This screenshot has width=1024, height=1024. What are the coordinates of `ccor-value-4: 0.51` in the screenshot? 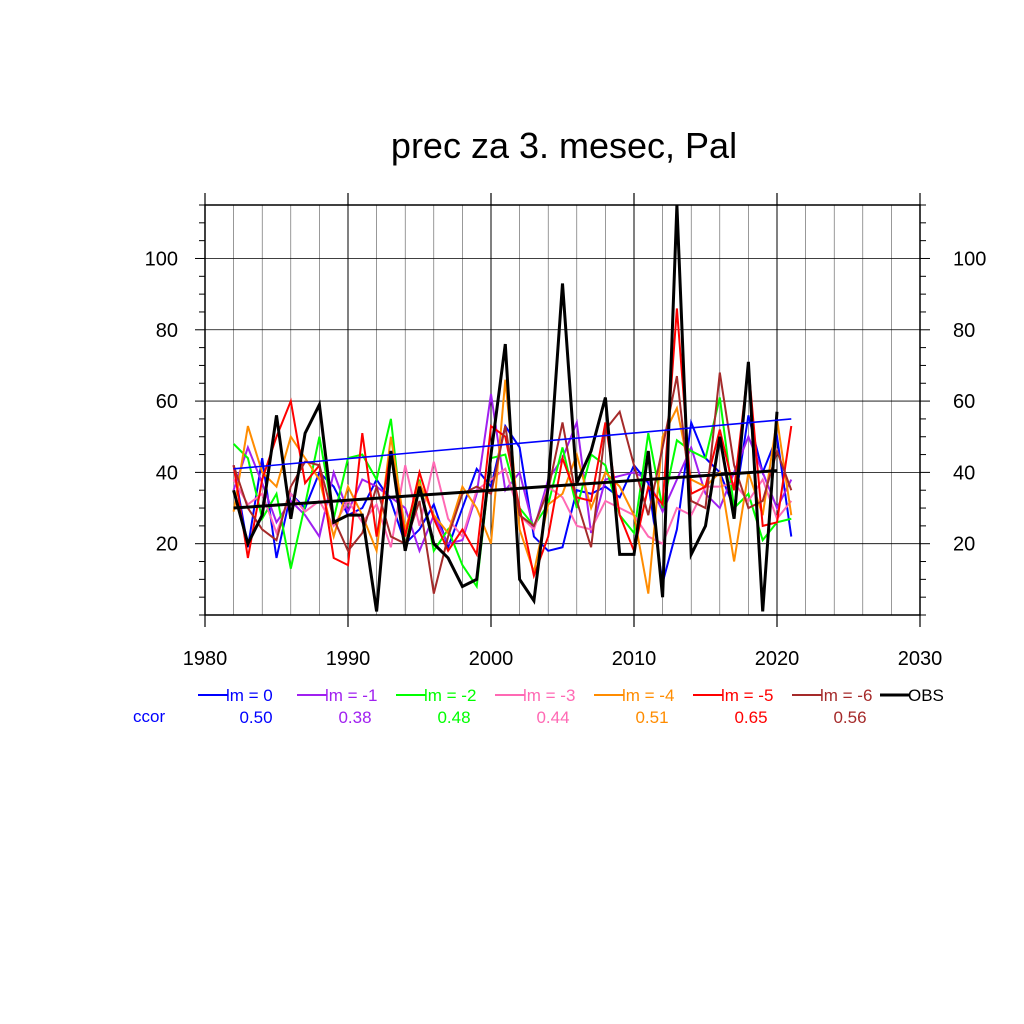 It's located at (651, 717).